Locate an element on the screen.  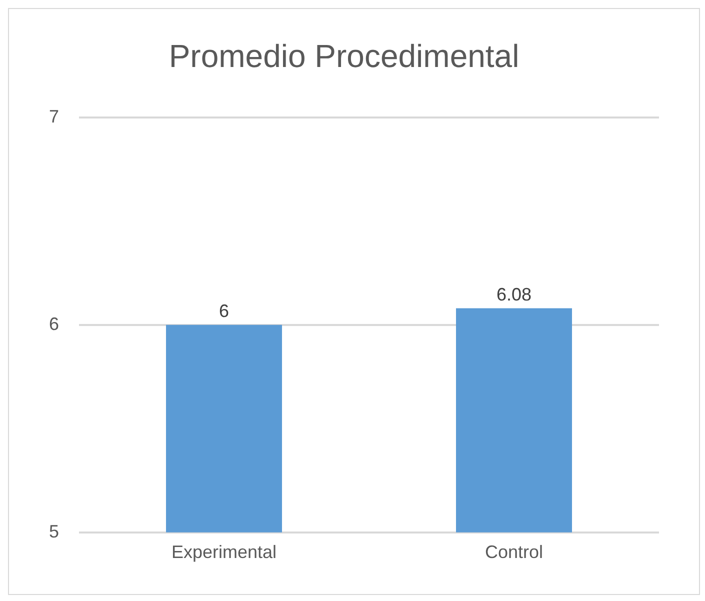
x-tick-label: Experimental is located at coordinates (224, 552).